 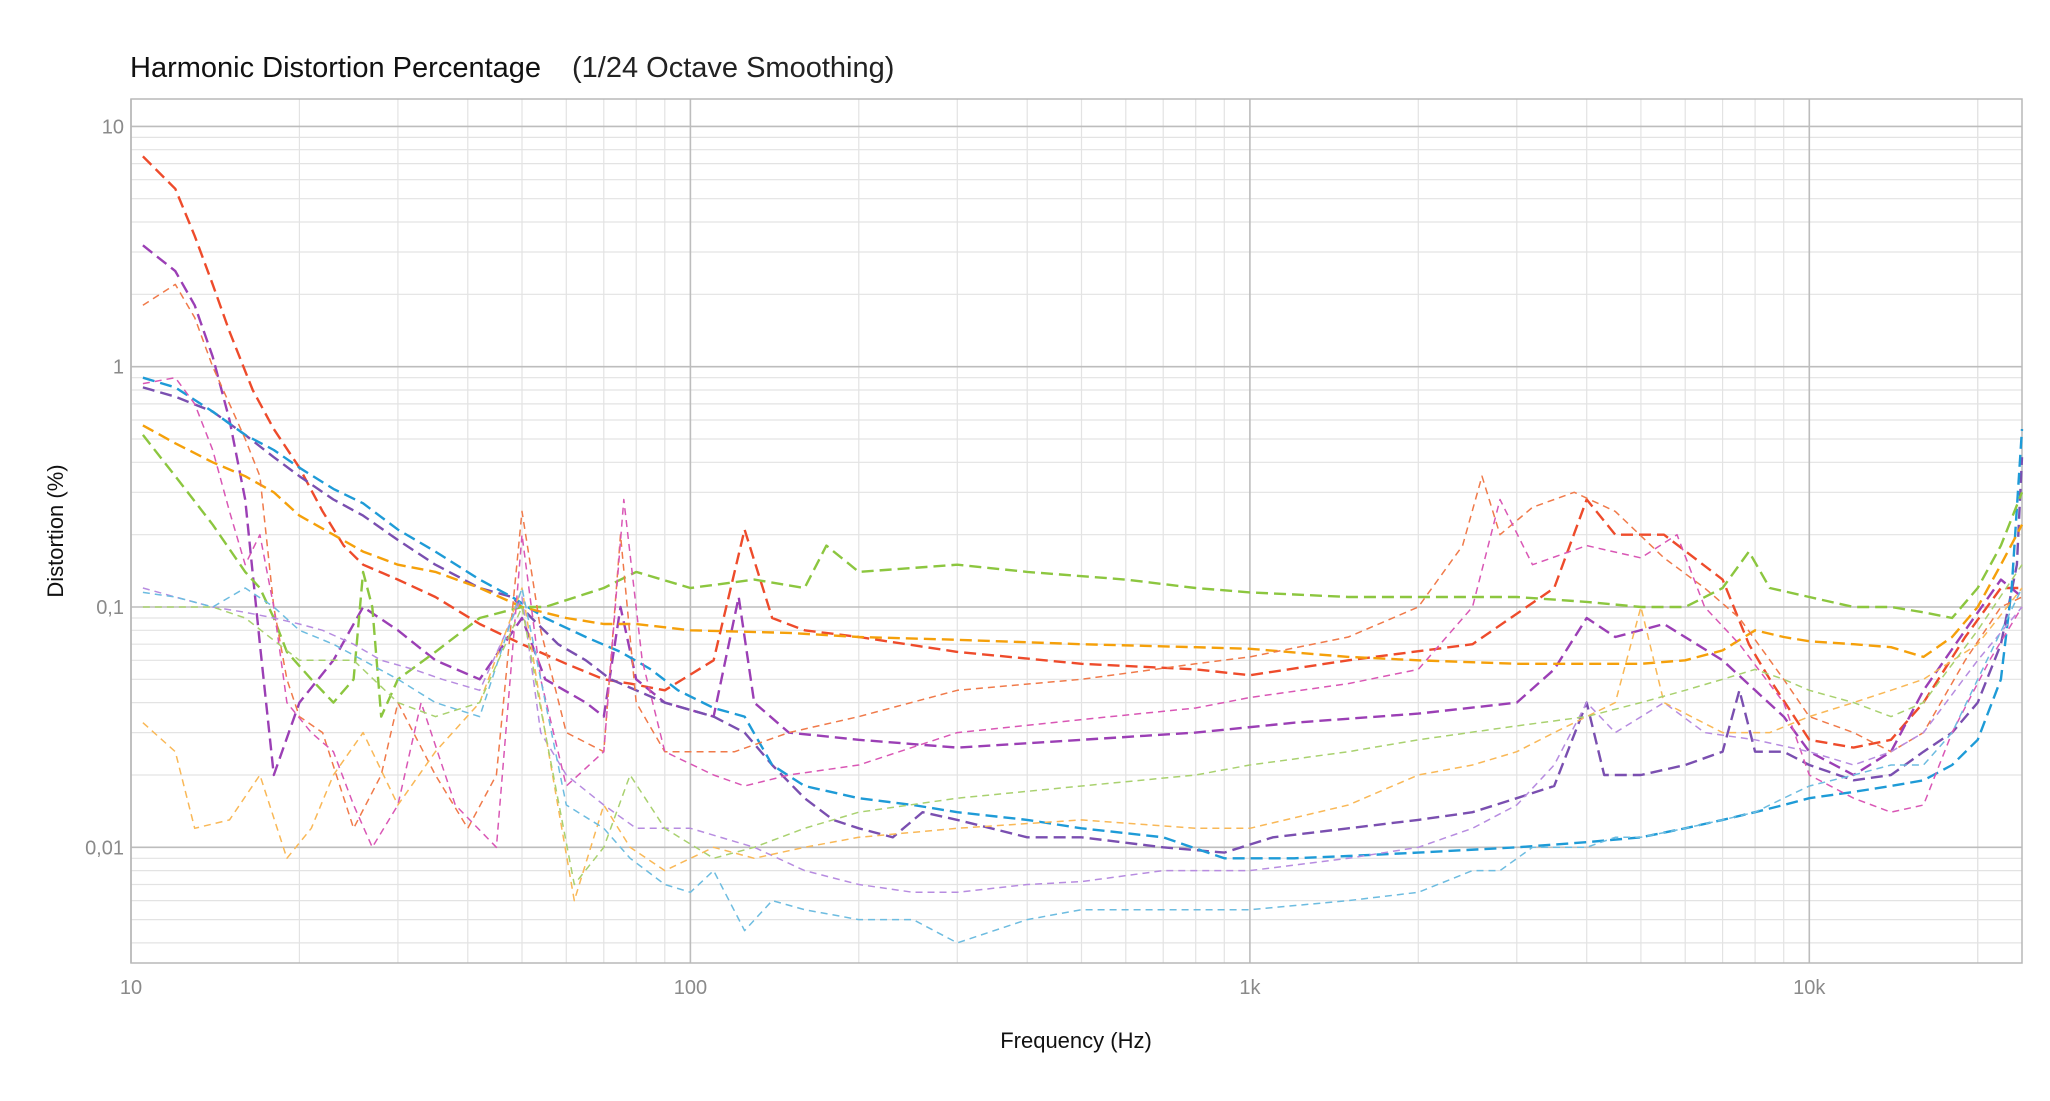 What do you see at coordinates (55, 530) in the screenshot?
I see `y-axis-label: Distortion (%)` at bounding box center [55, 530].